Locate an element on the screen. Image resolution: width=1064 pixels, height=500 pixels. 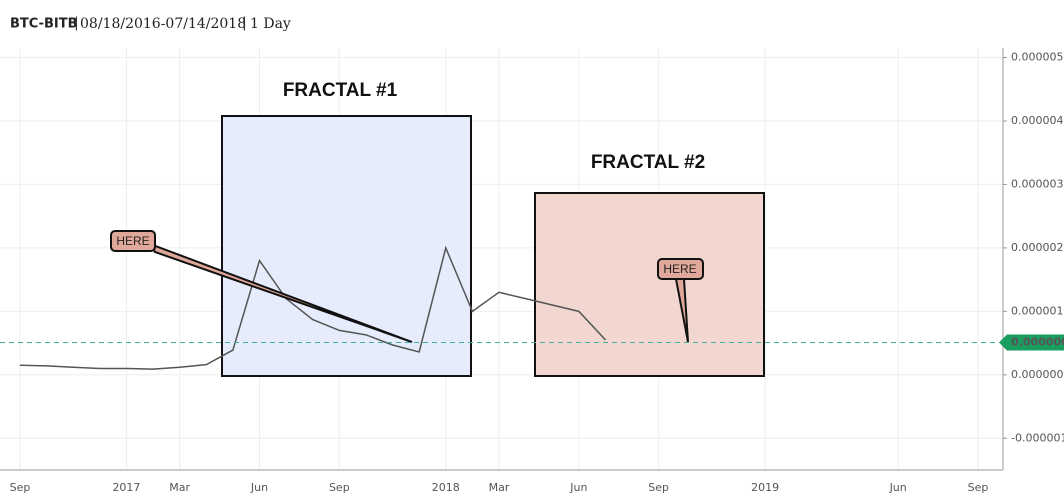
plot is located at coordinates (312, 307).